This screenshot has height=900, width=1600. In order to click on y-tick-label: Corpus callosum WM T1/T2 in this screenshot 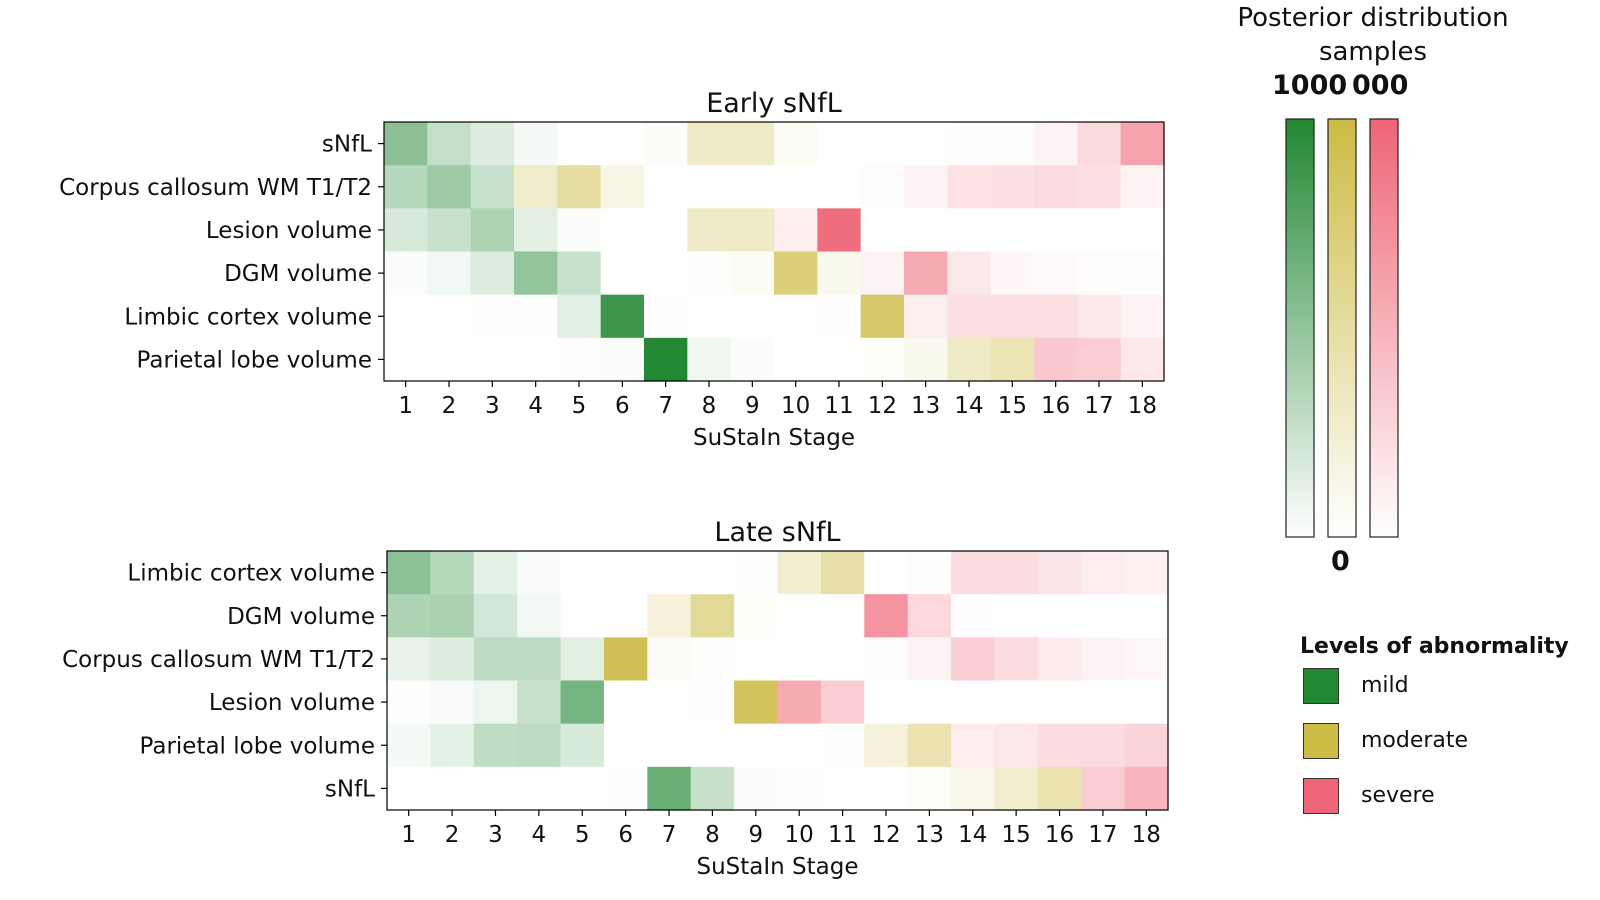, I will do `click(215, 188)`.